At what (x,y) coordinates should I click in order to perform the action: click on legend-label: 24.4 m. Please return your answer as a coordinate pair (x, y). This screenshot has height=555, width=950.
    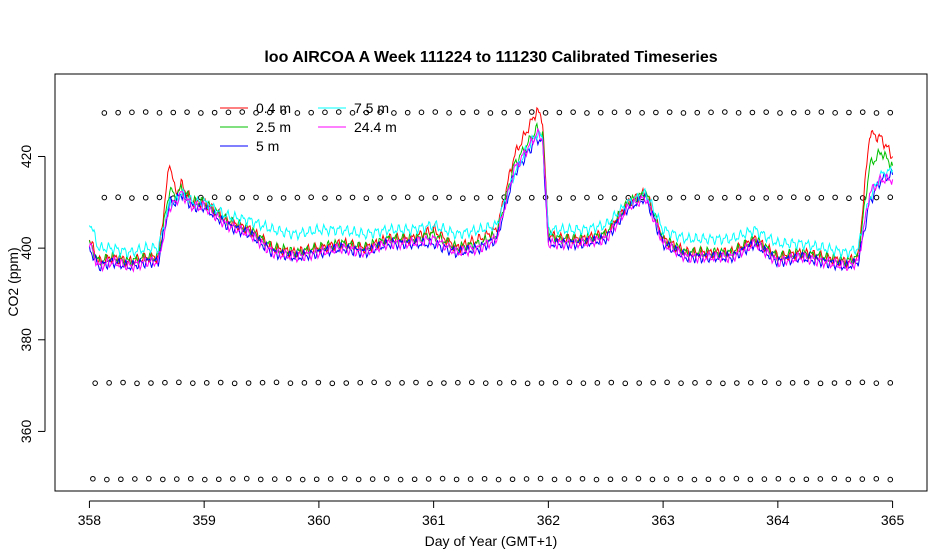
    Looking at the image, I should click on (375, 127).